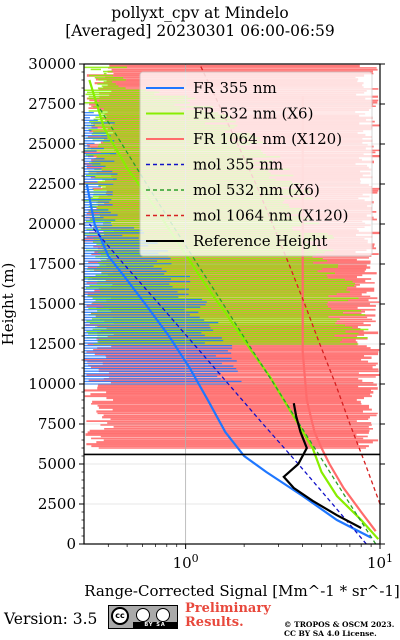  I want to click on y-tick-label: 27500, so click(52, 104).